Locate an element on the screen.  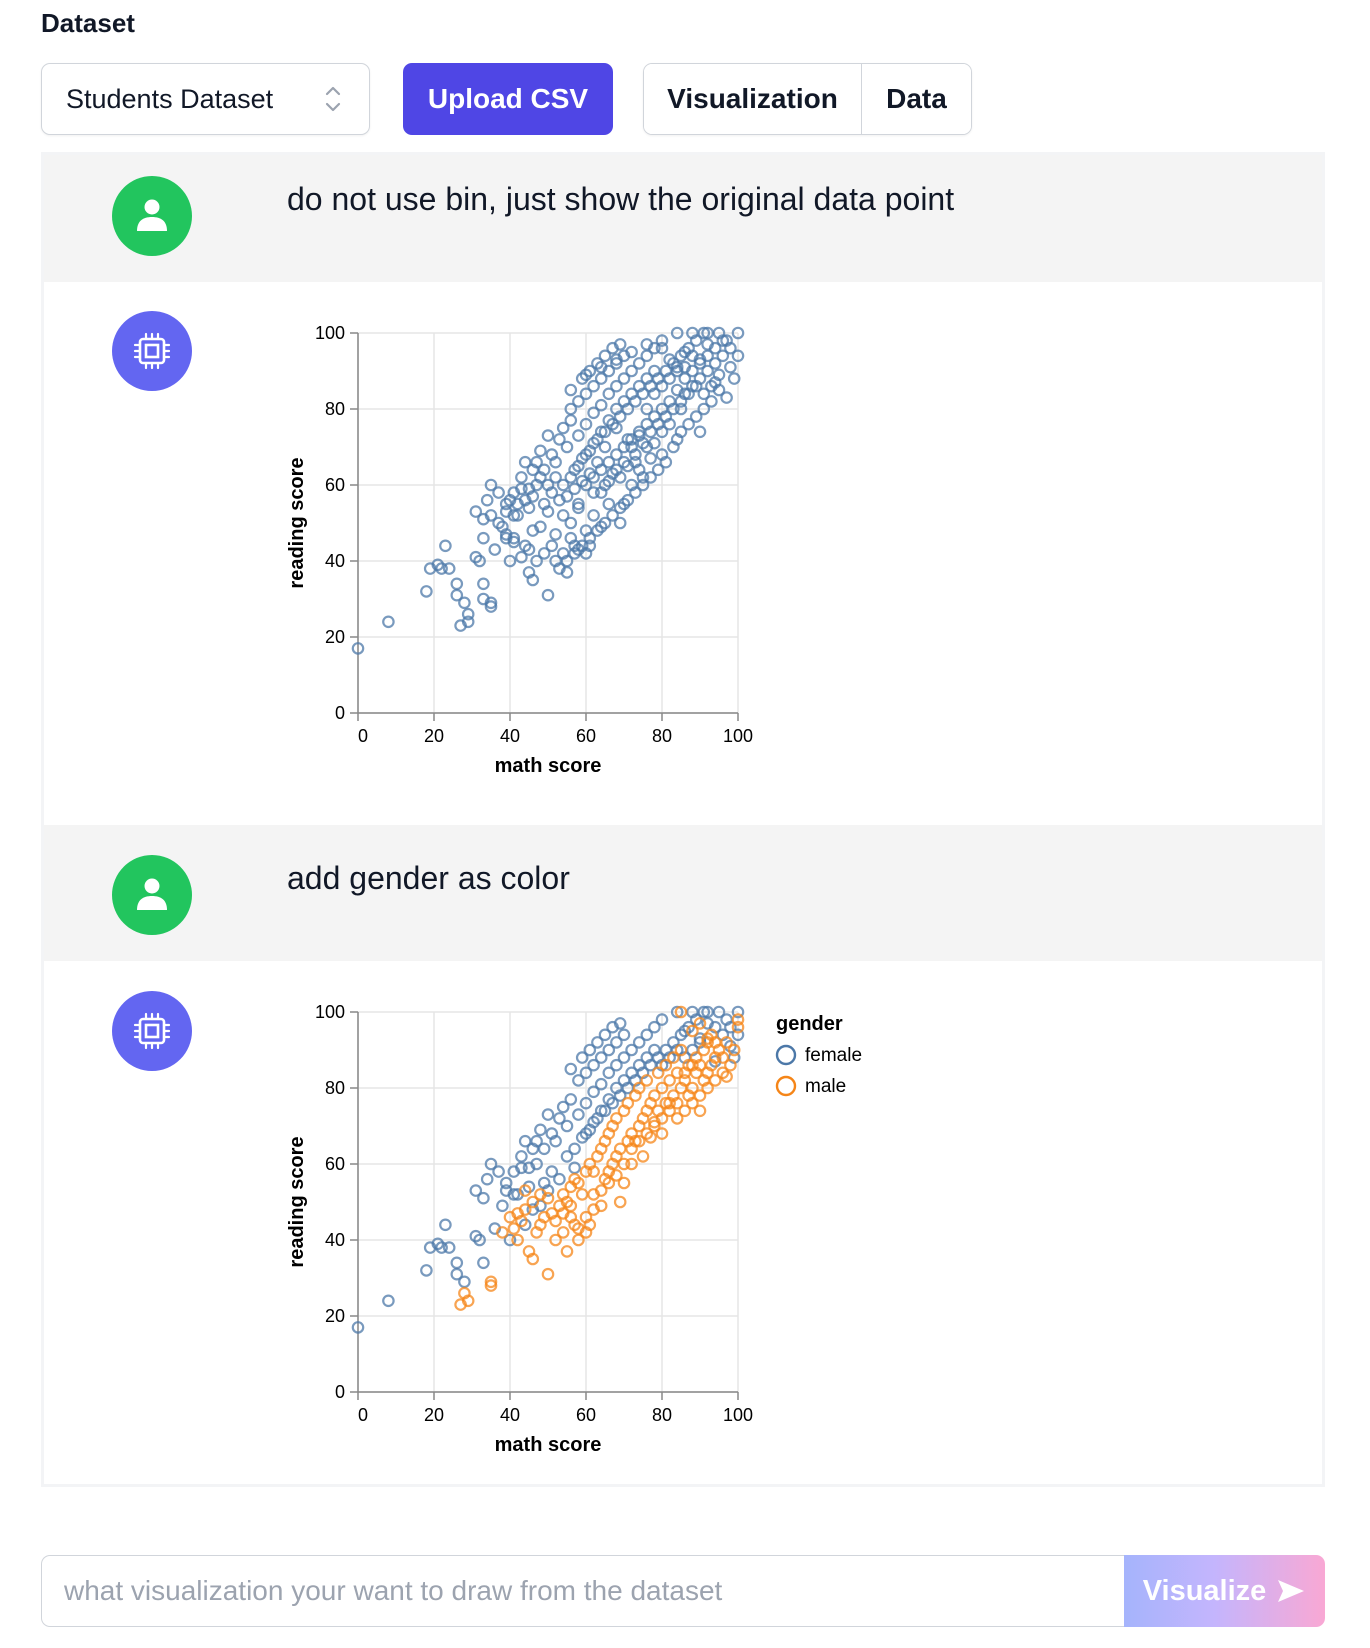
cpu-chip-icon is located at coordinates (152, 1031).